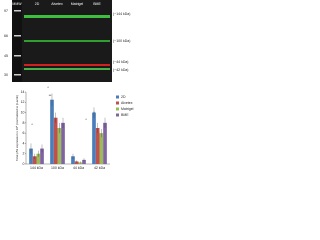  Describe the element at coordinates (24, 164) in the screenshot. I see `y-tick-label: 0` at that location.